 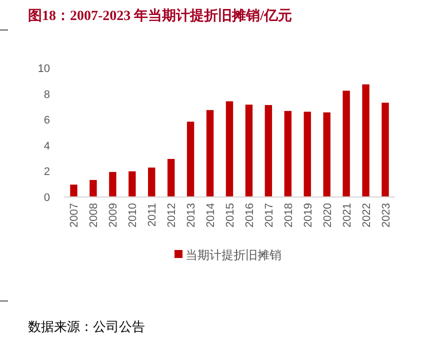 I want to click on x-tick-label: 2022, so click(x=366, y=215).